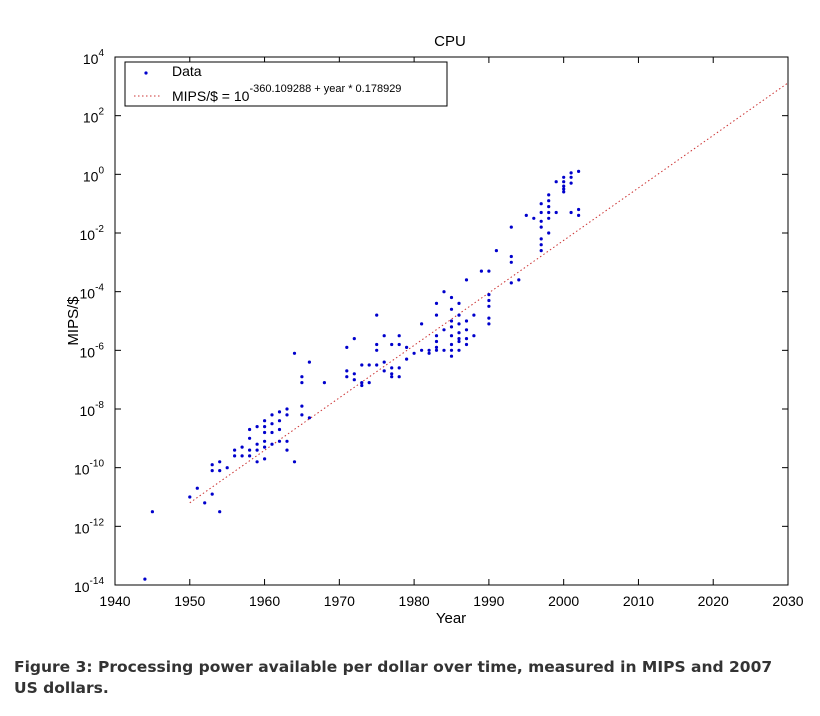  I want to click on y-tick-label: 10⁻¹², so click(89, 526).